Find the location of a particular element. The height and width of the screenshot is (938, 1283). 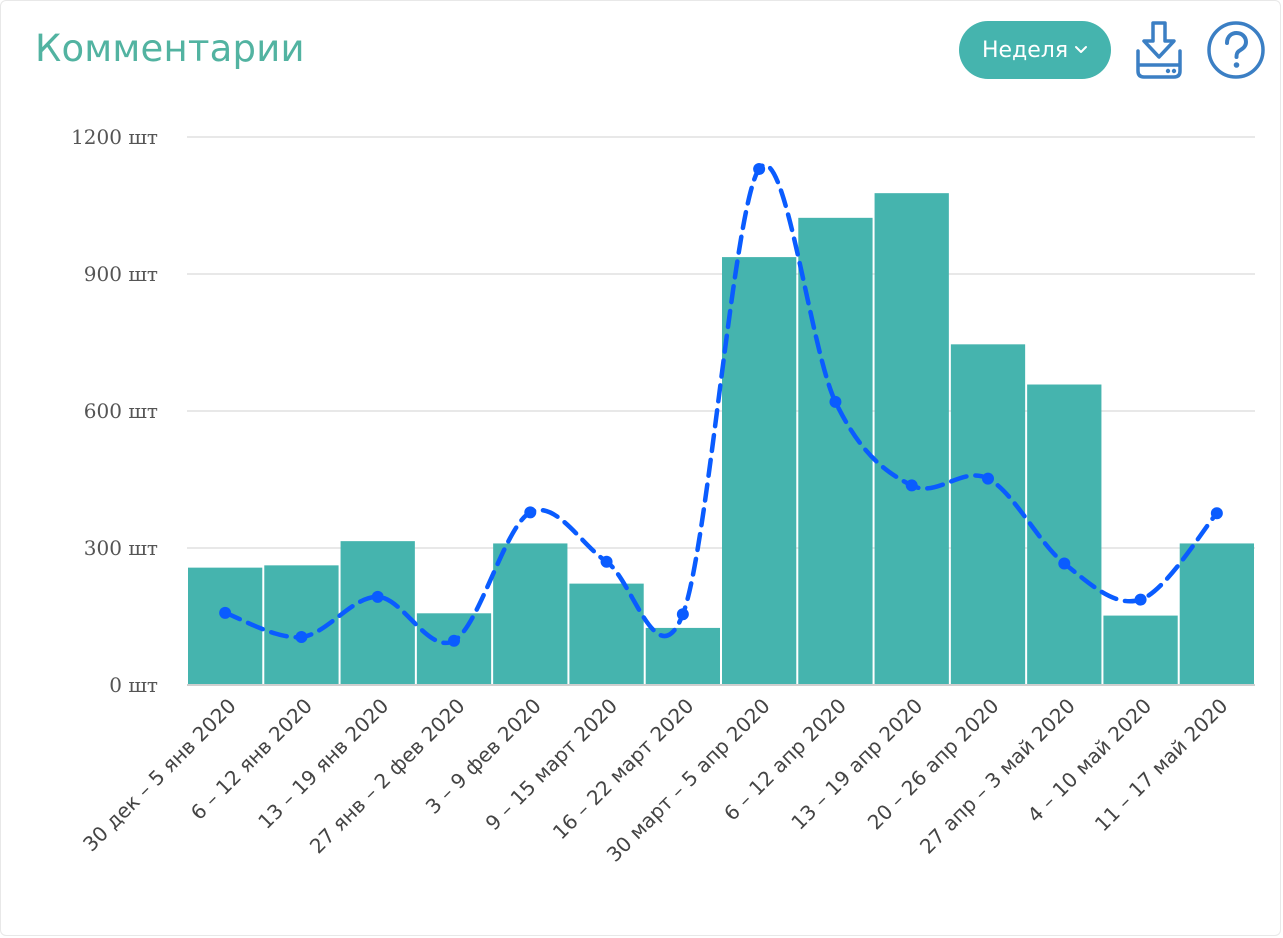

period-label: Неделя is located at coordinates (1025, 50).